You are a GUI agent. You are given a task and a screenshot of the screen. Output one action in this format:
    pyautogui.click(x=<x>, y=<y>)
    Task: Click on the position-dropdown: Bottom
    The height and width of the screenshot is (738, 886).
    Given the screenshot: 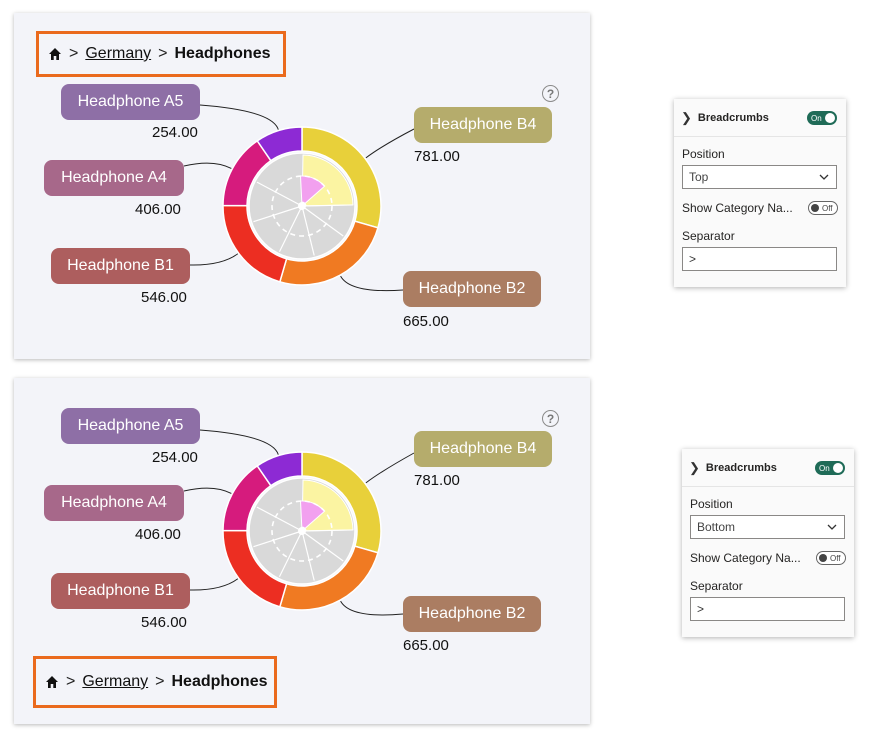 What is the action you would take?
    pyautogui.click(x=767, y=527)
    